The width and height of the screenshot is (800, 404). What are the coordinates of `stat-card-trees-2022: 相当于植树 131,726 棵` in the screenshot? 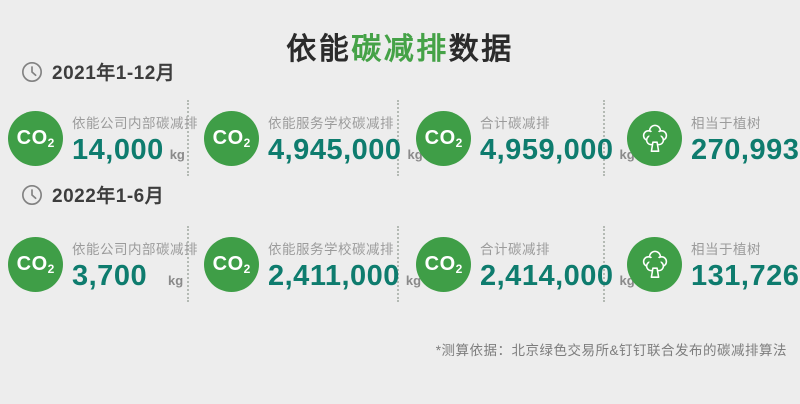 It's located at (702, 264).